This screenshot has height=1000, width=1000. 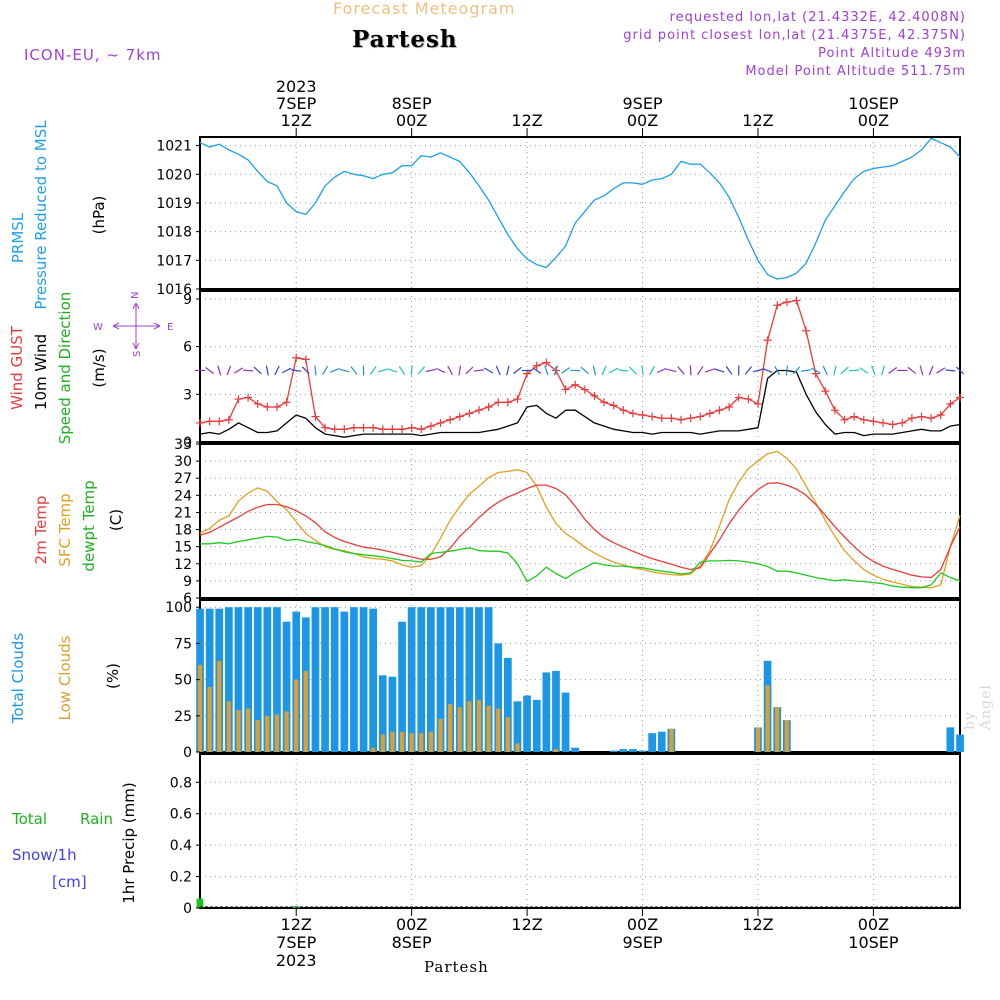 I want to click on compass-e-label: E, so click(x=170, y=327).